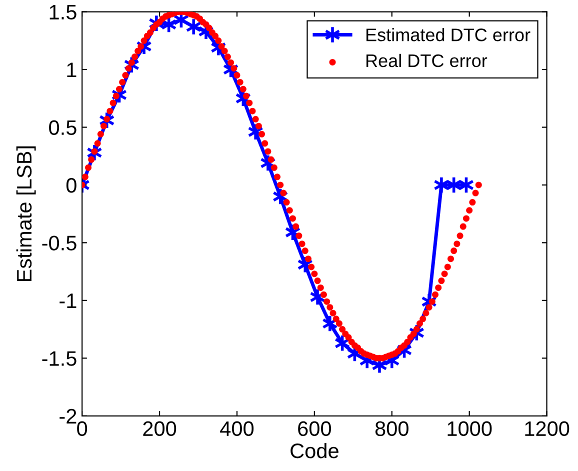 The image size is (578, 471). I want to click on y-axis-title: Estimate [LSB], so click(26, 214).